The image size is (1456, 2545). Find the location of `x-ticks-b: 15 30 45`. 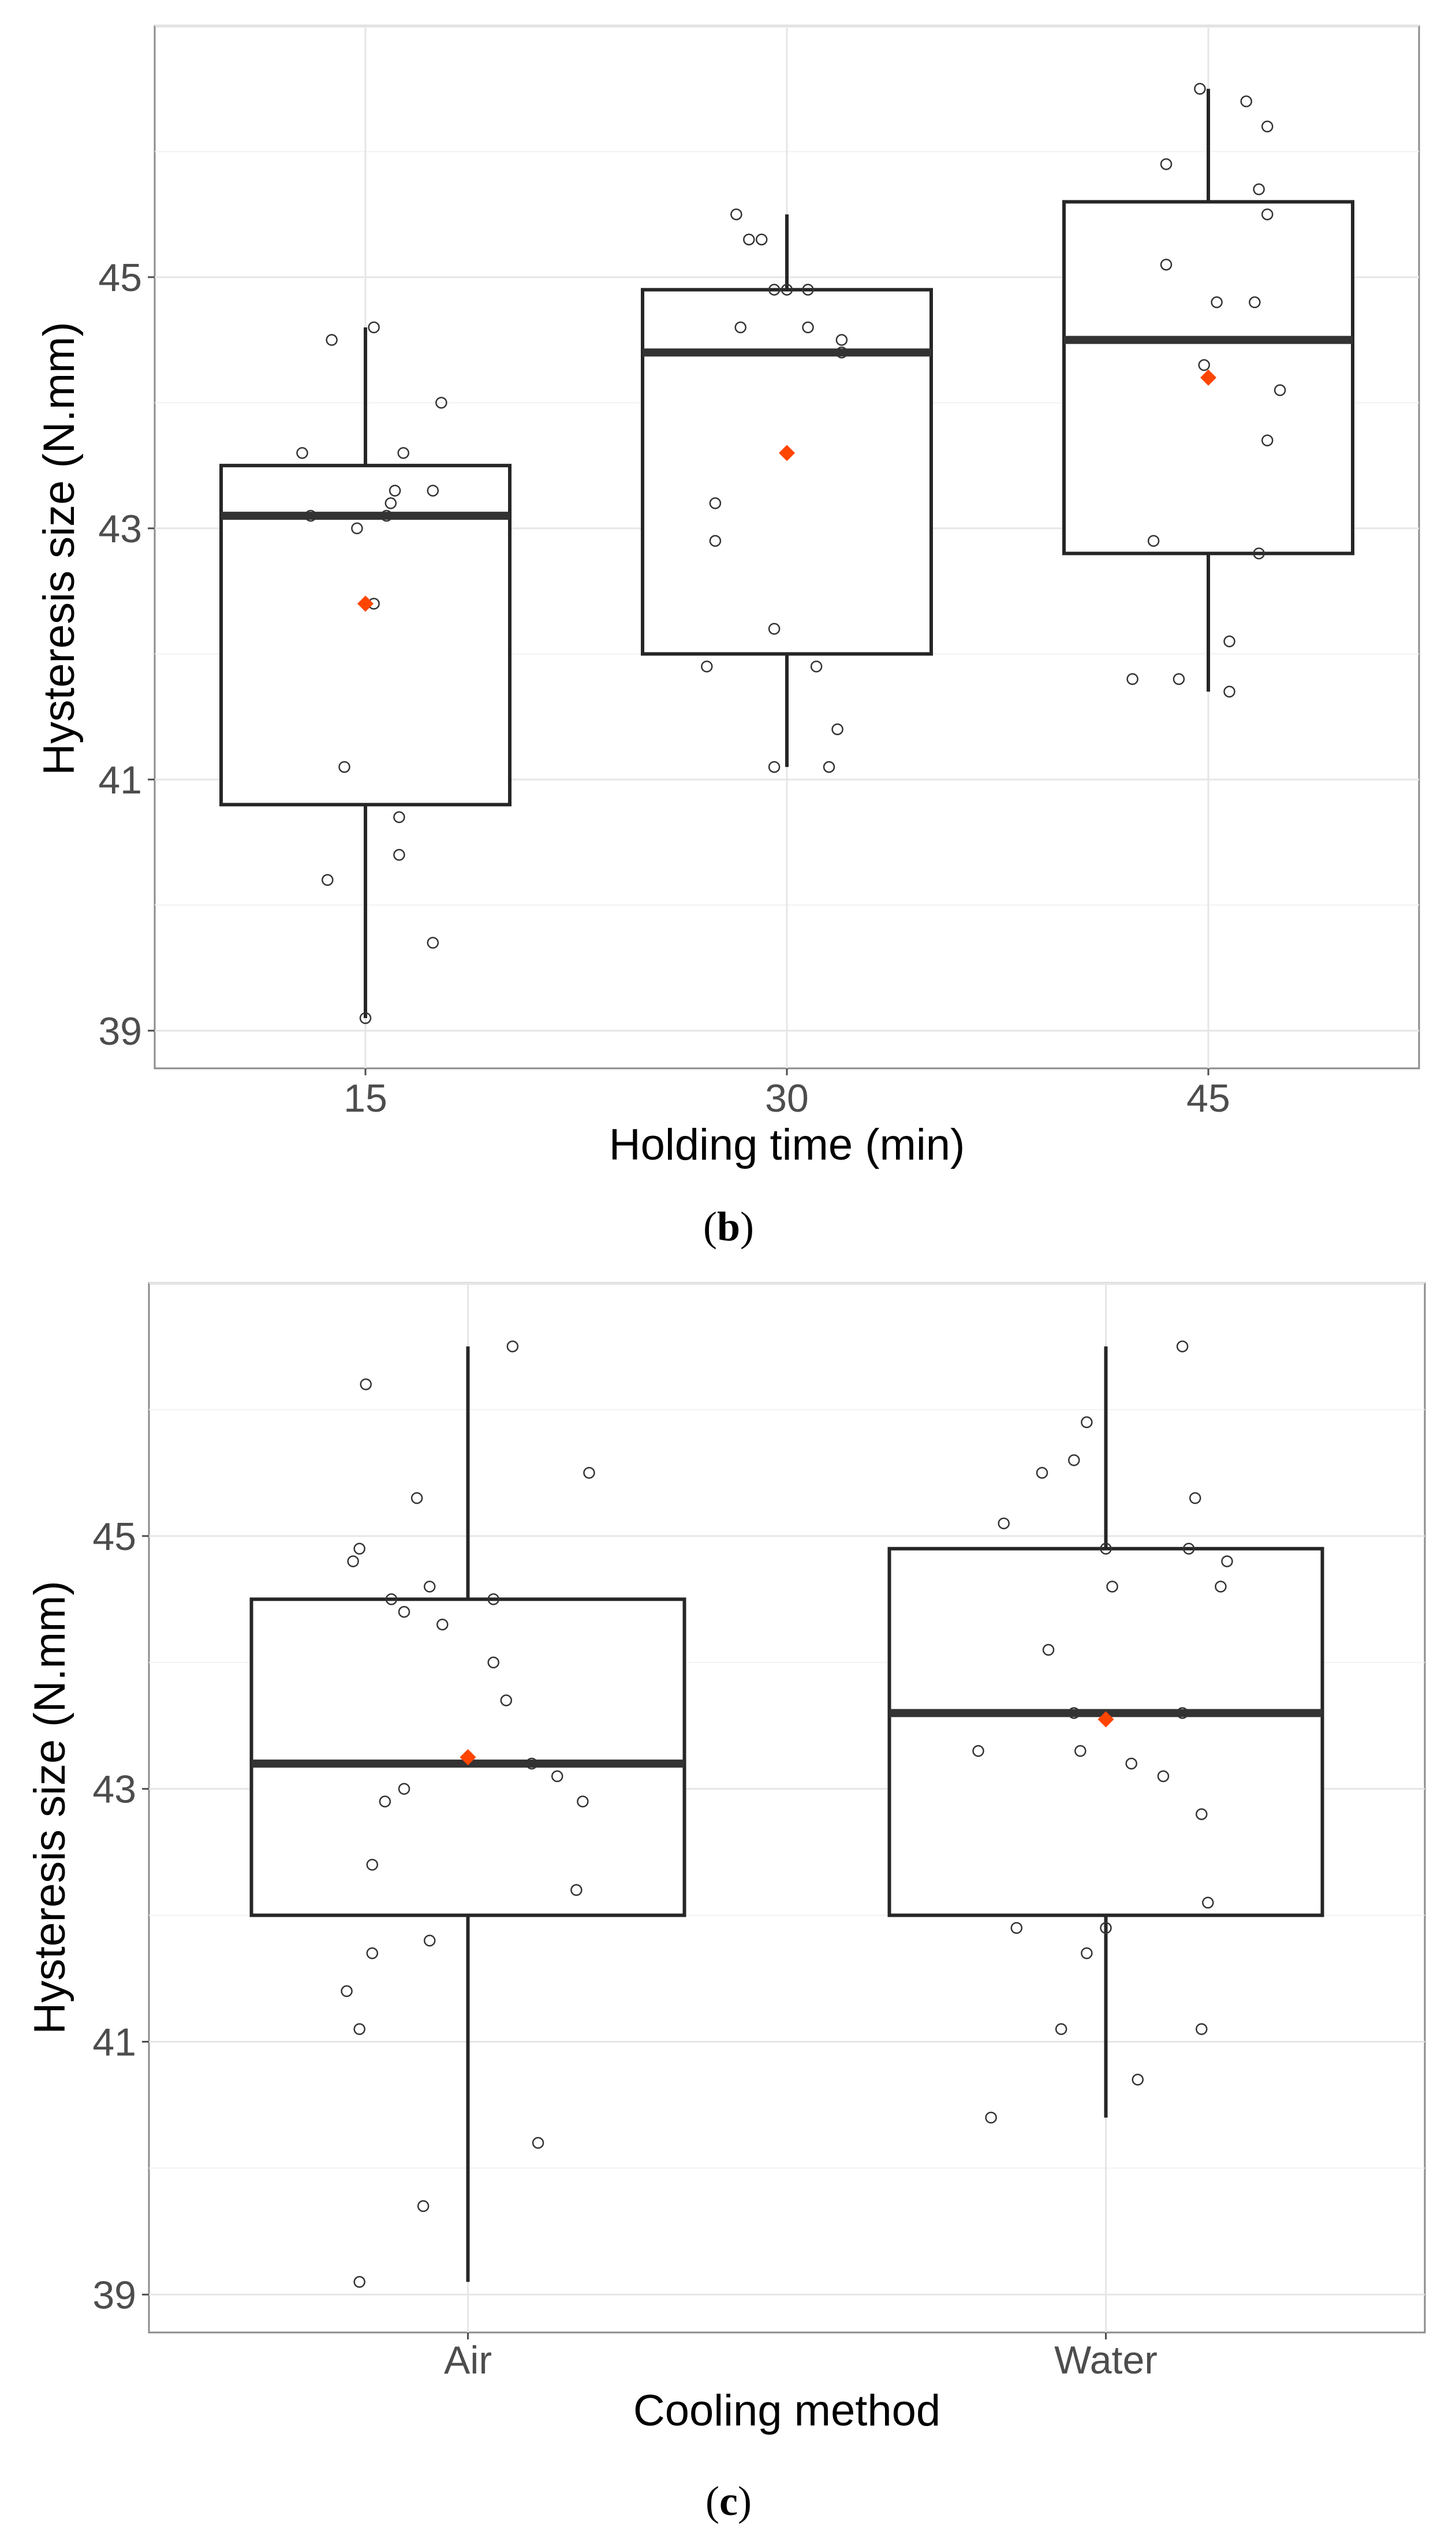

x-ticks-b: 15 30 45 is located at coordinates (787, 1094).